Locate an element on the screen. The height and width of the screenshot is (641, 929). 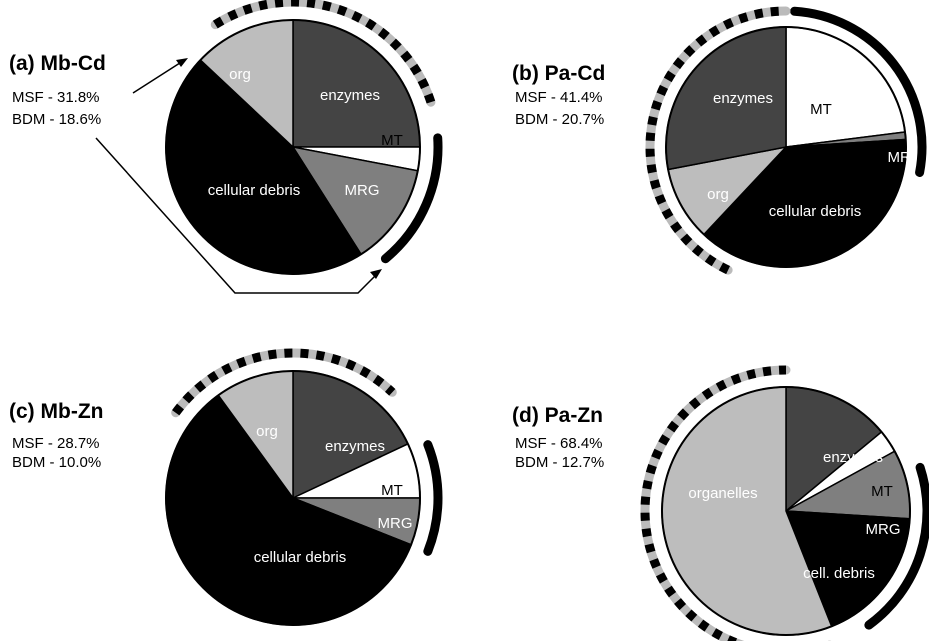
panel-d-msf: MSF - 68.4% is located at coordinates (559, 443).